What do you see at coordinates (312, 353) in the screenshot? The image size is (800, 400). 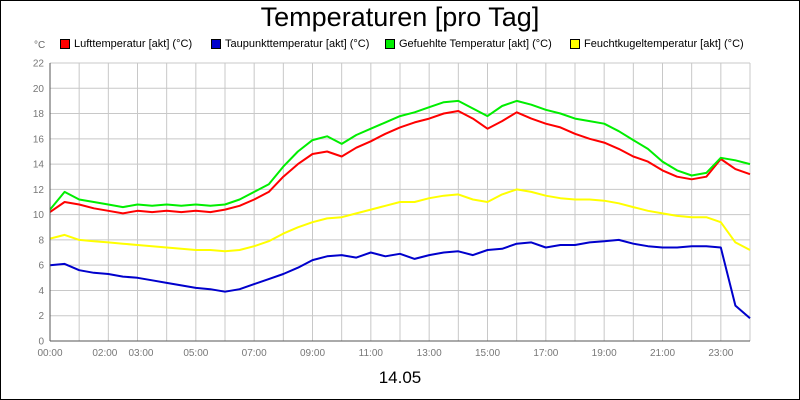 I see `x-tick-label: 09:00` at bounding box center [312, 353].